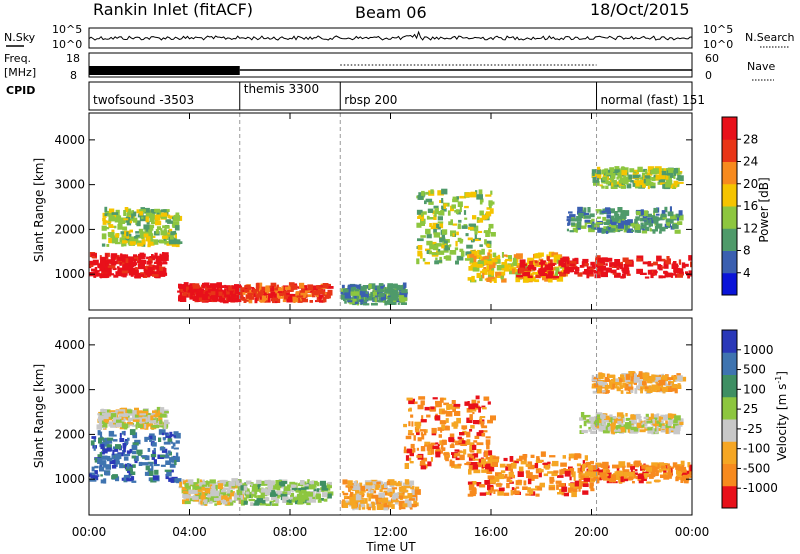 Image resolution: width=800 pixels, height=554 pixels. Describe the element at coordinates (290, 532) in the screenshot. I see `x-tick-label: 08:00` at that location.